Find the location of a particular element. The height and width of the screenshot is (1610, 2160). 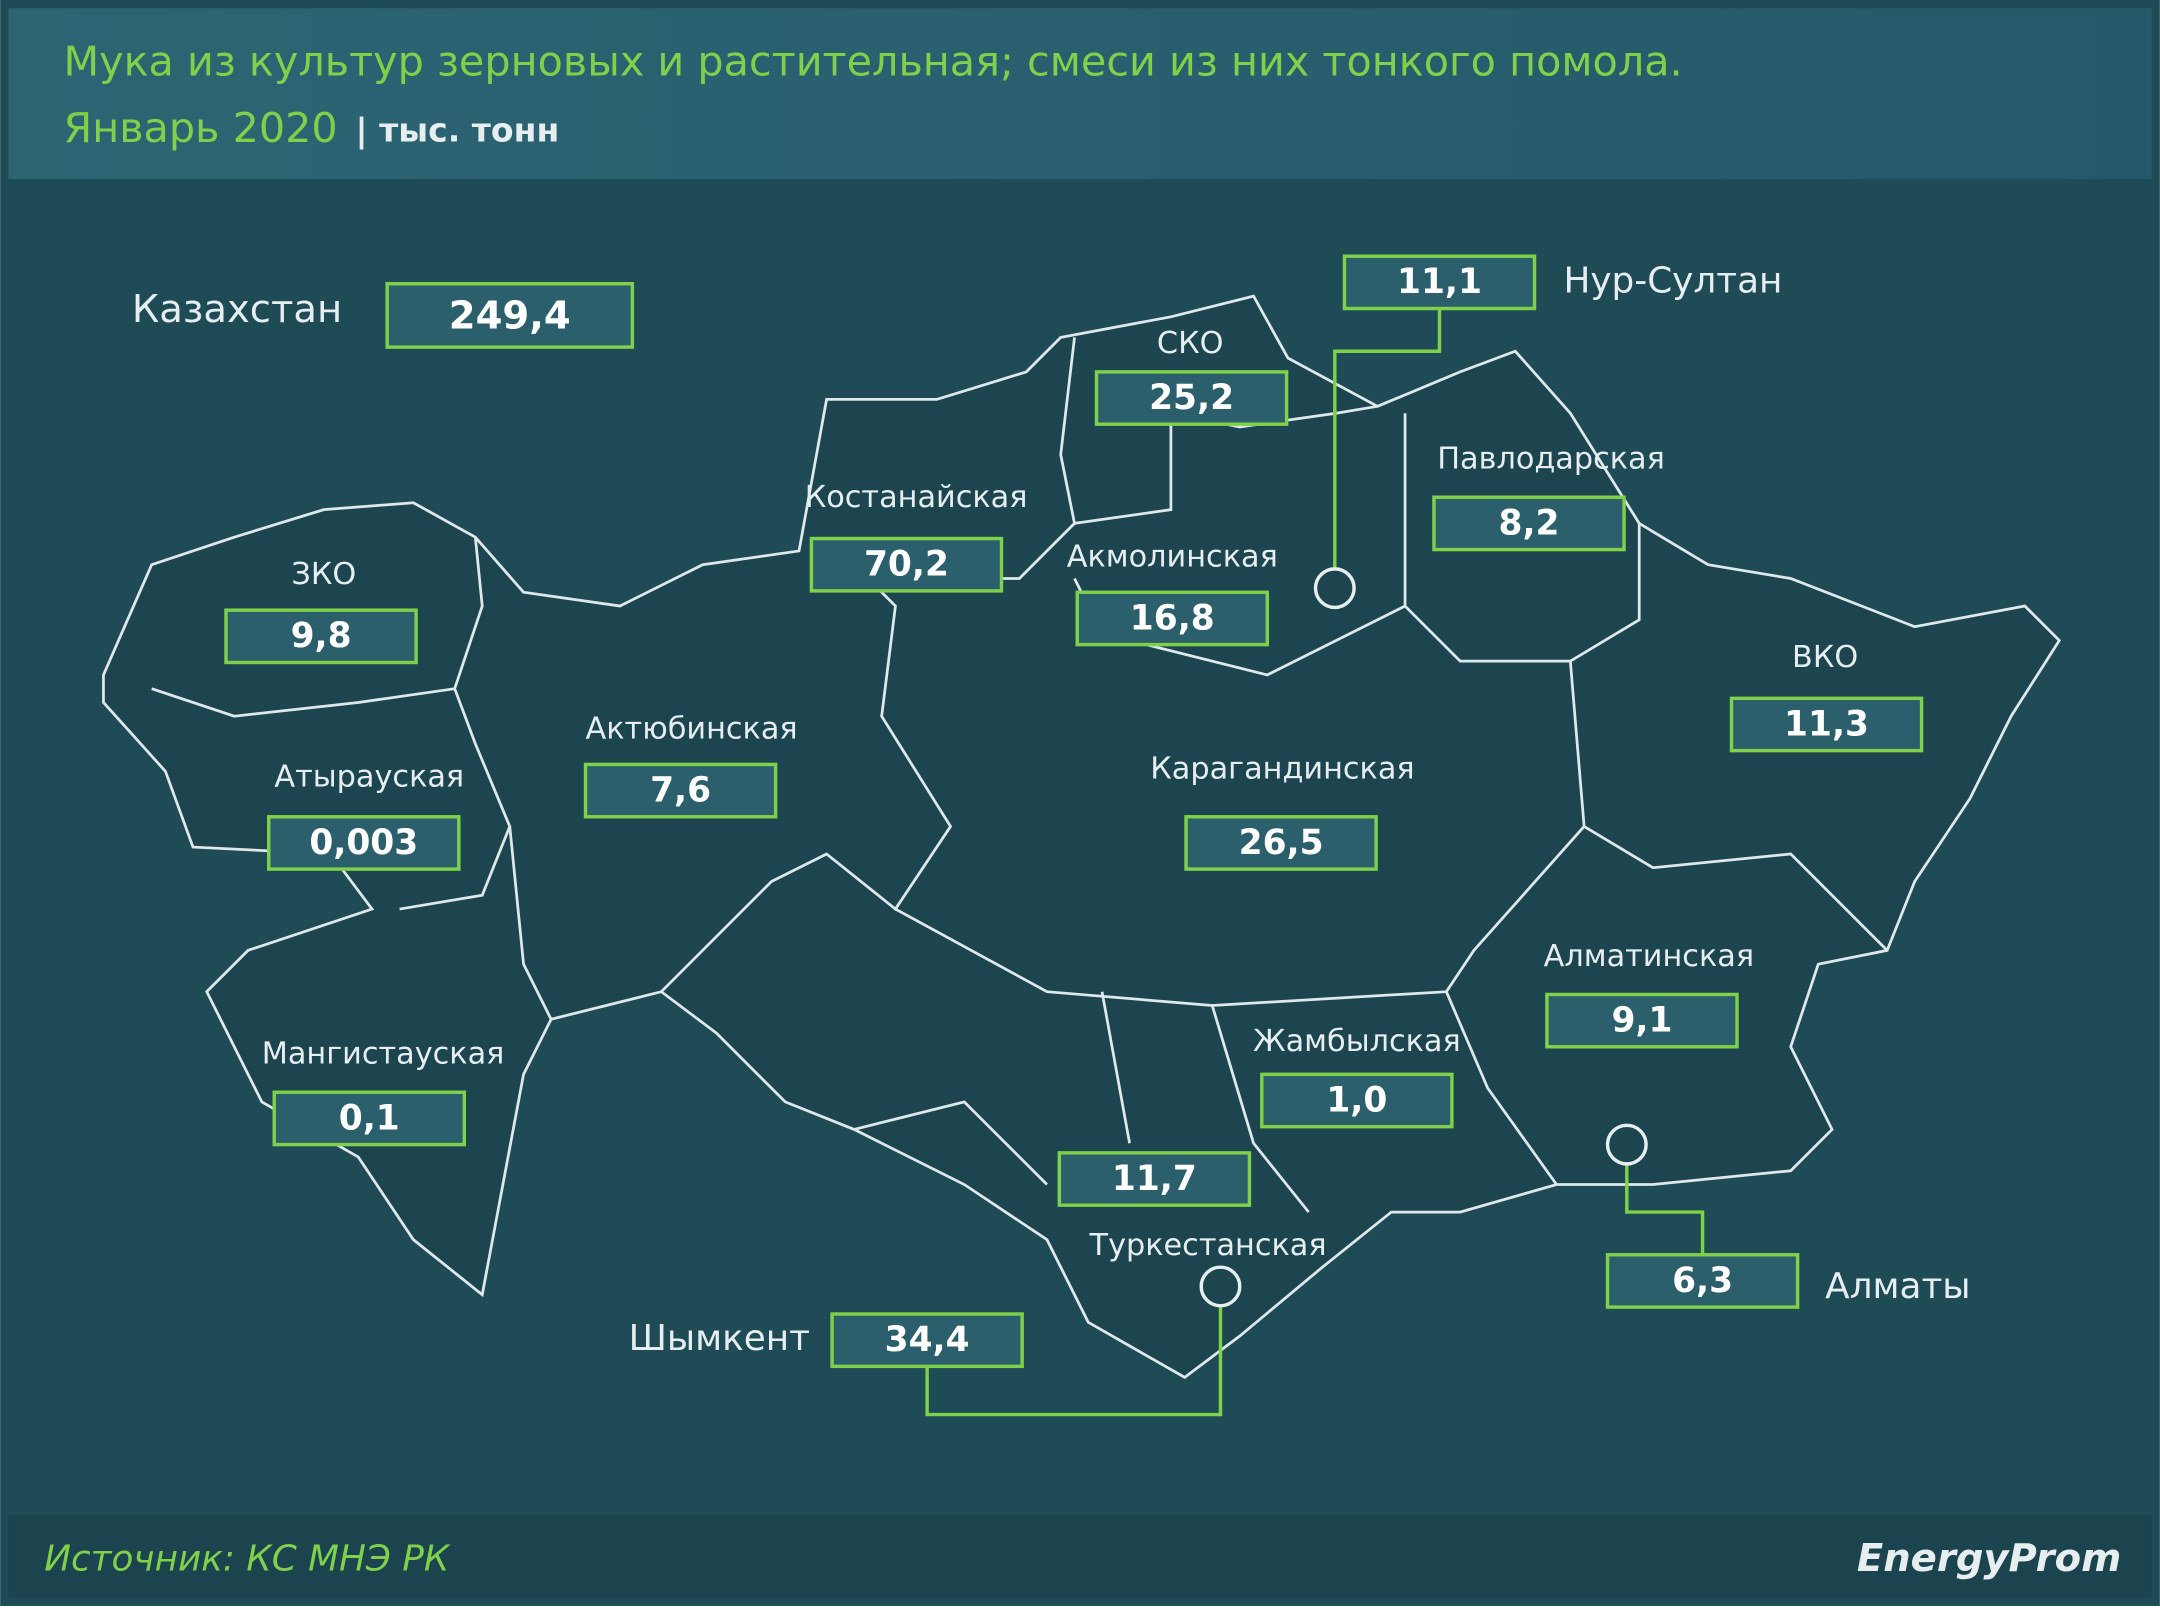

city-name: Шымкент is located at coordinates (719, 1338).